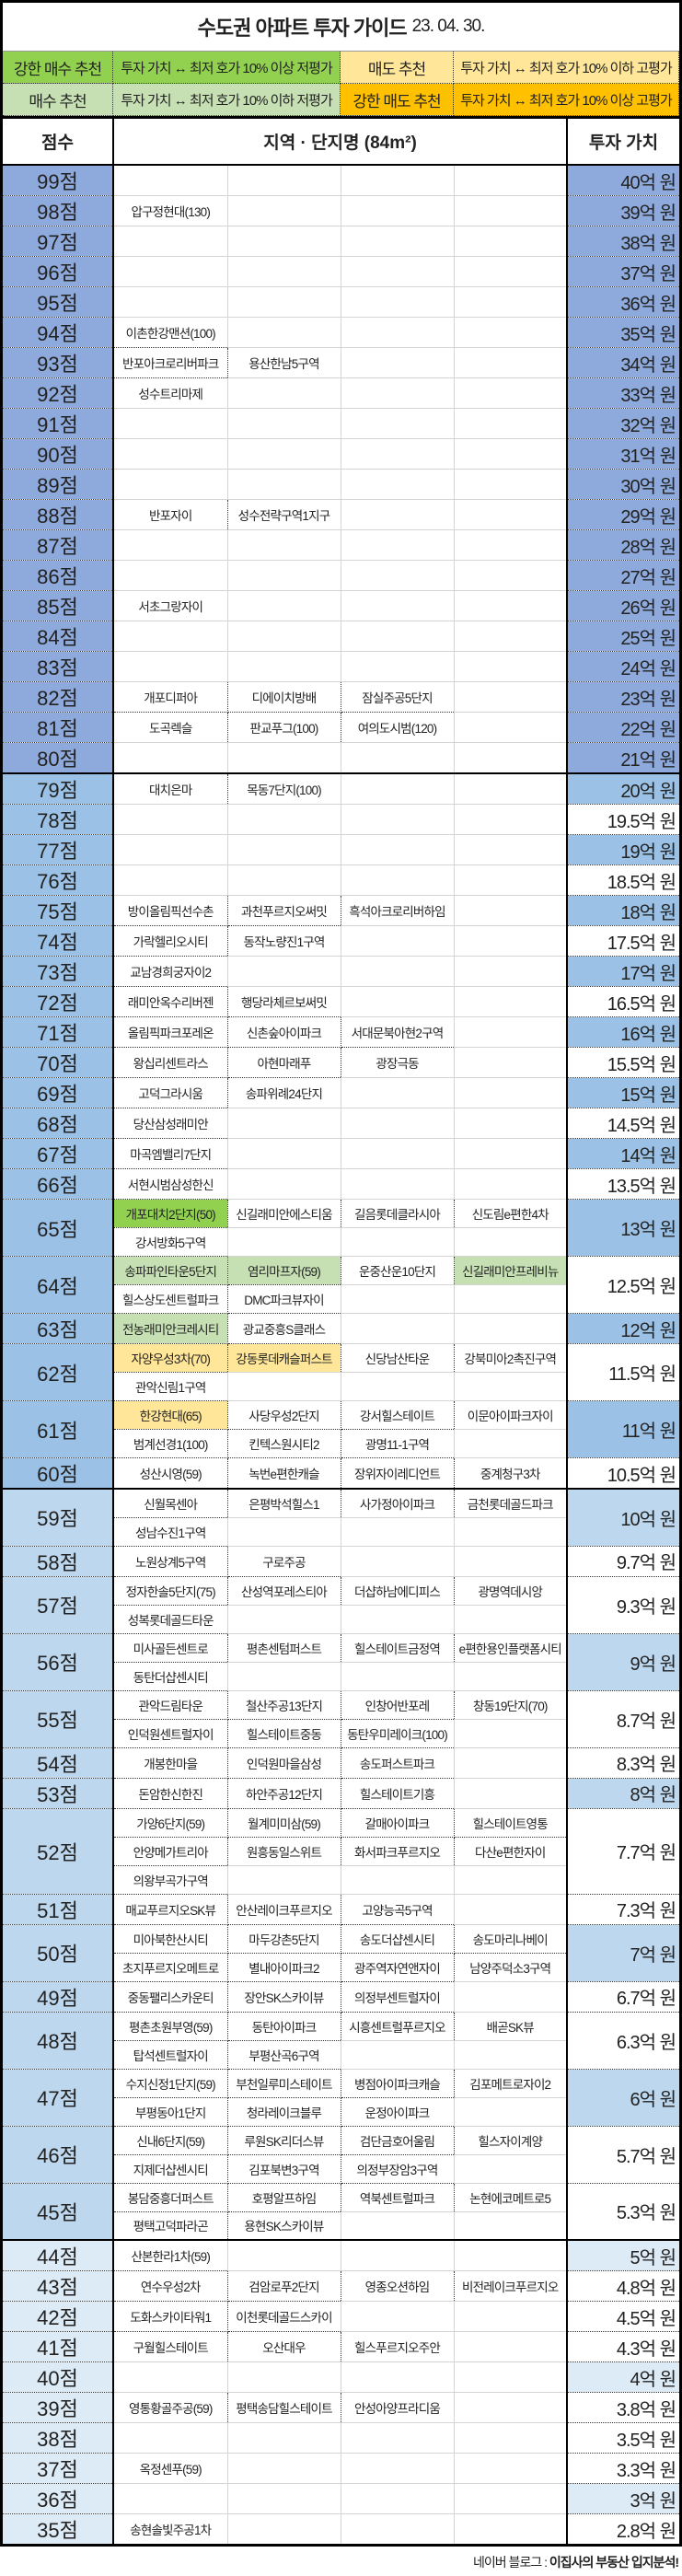 The height and width of the screenshot is (2576, 682). What do you see at coordinates (341, 1299) in the screenshot?
I see `table-row: 힐스상도센트럴파크 DMC파크뷰자이` at bounding box center [341, 1299].